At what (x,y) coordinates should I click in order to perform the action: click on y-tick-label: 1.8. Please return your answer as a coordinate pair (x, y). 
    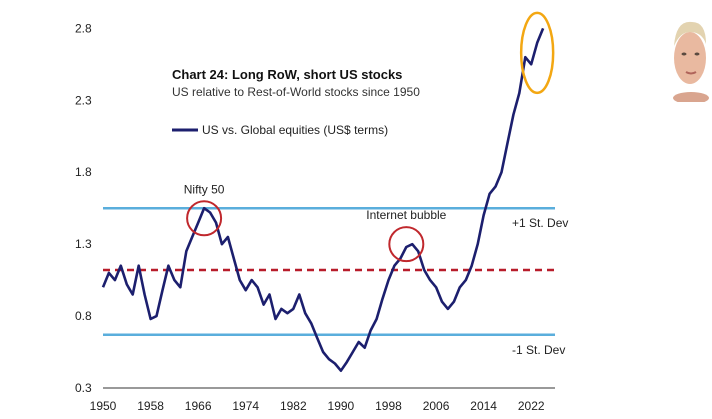
    Looking at the image, I should click on (83, 172).